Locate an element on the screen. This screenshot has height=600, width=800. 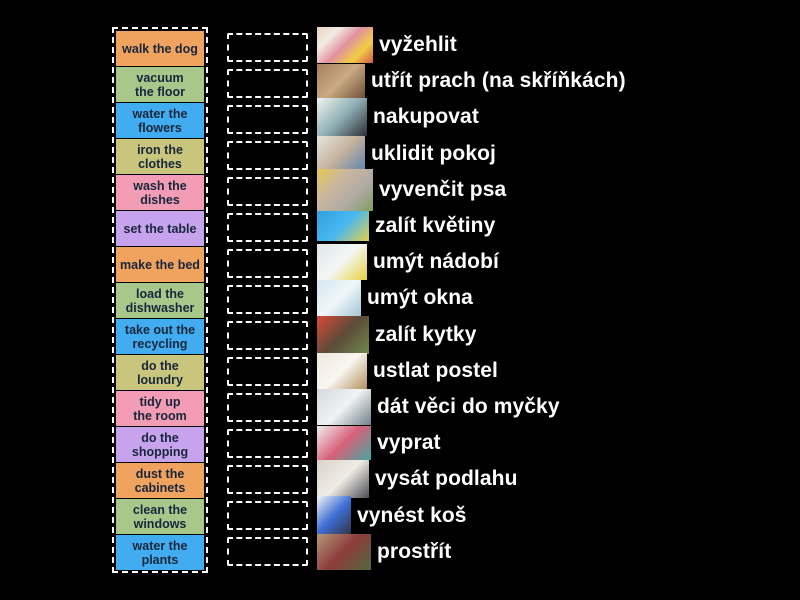
keyword-label: water the plants is located at coordinates (160, 552).